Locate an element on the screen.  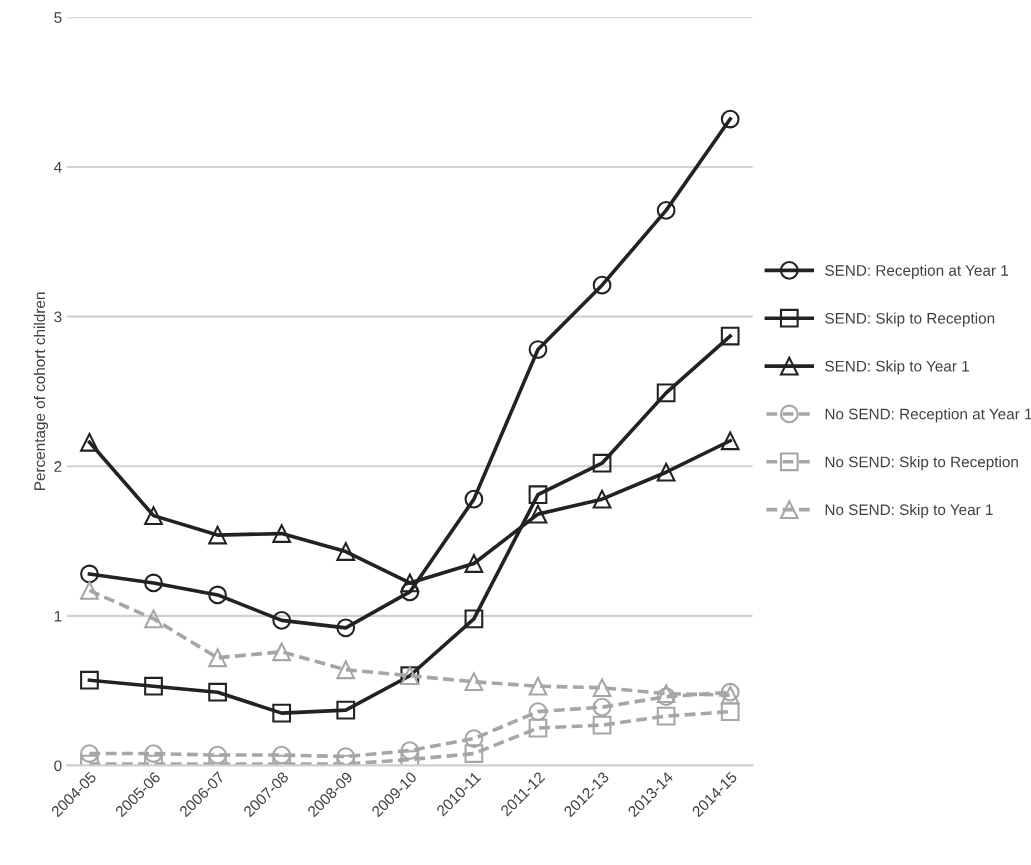
y-tick-label: 4 is located at coordinates (58, 167).